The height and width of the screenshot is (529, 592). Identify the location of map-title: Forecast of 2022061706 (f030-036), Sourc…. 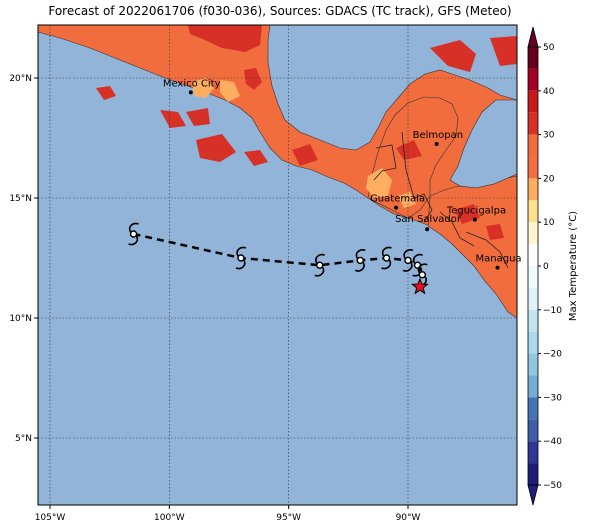
(280, 11).